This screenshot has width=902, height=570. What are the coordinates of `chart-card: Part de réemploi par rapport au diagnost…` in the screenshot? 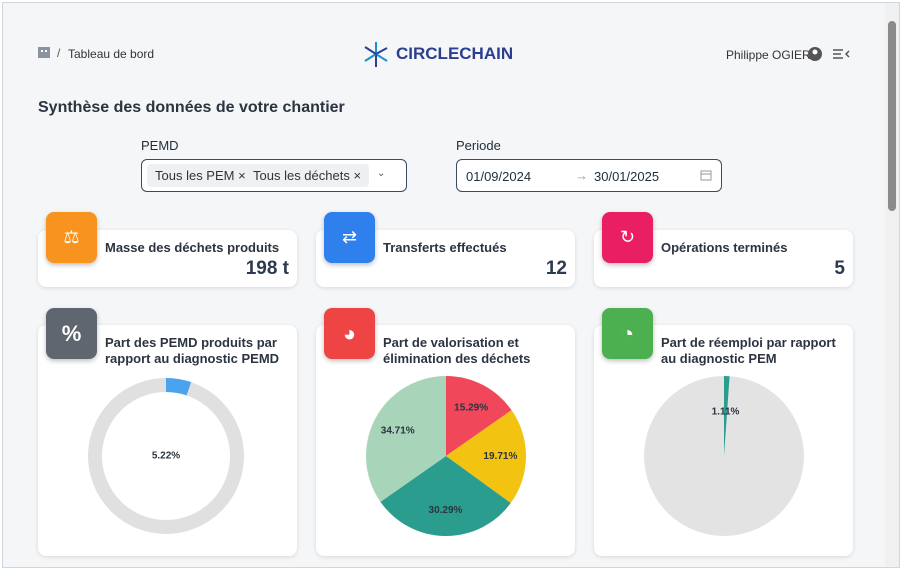 It's located at (723, 440).